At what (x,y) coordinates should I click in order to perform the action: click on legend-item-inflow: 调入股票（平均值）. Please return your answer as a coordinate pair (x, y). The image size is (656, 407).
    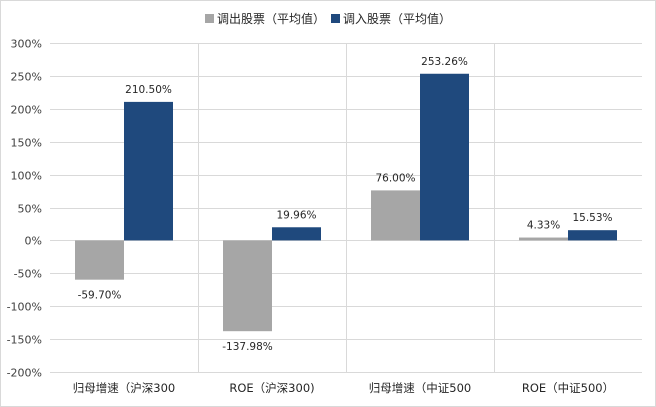
    Looking at the image, I should click on (391, 18).